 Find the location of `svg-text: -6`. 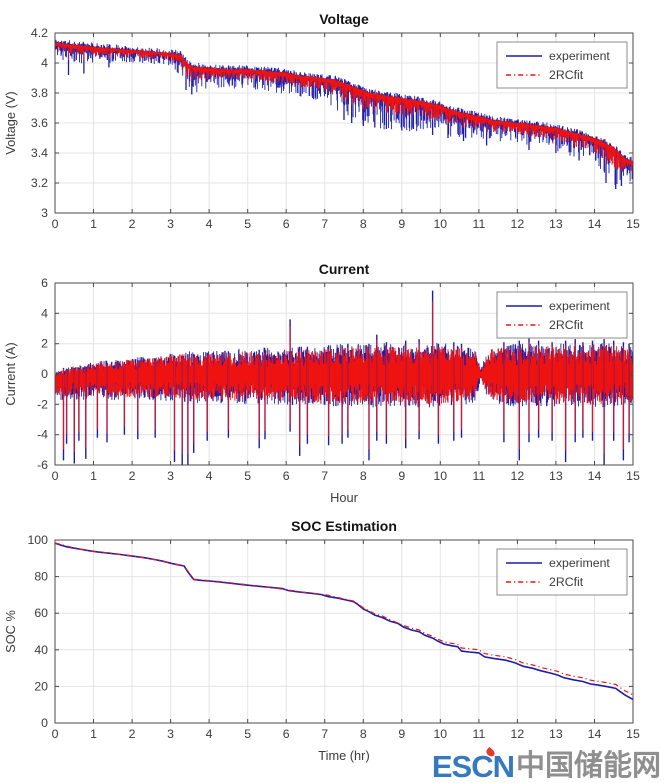

svg-text: -6 is located at coordinates (42, 465).